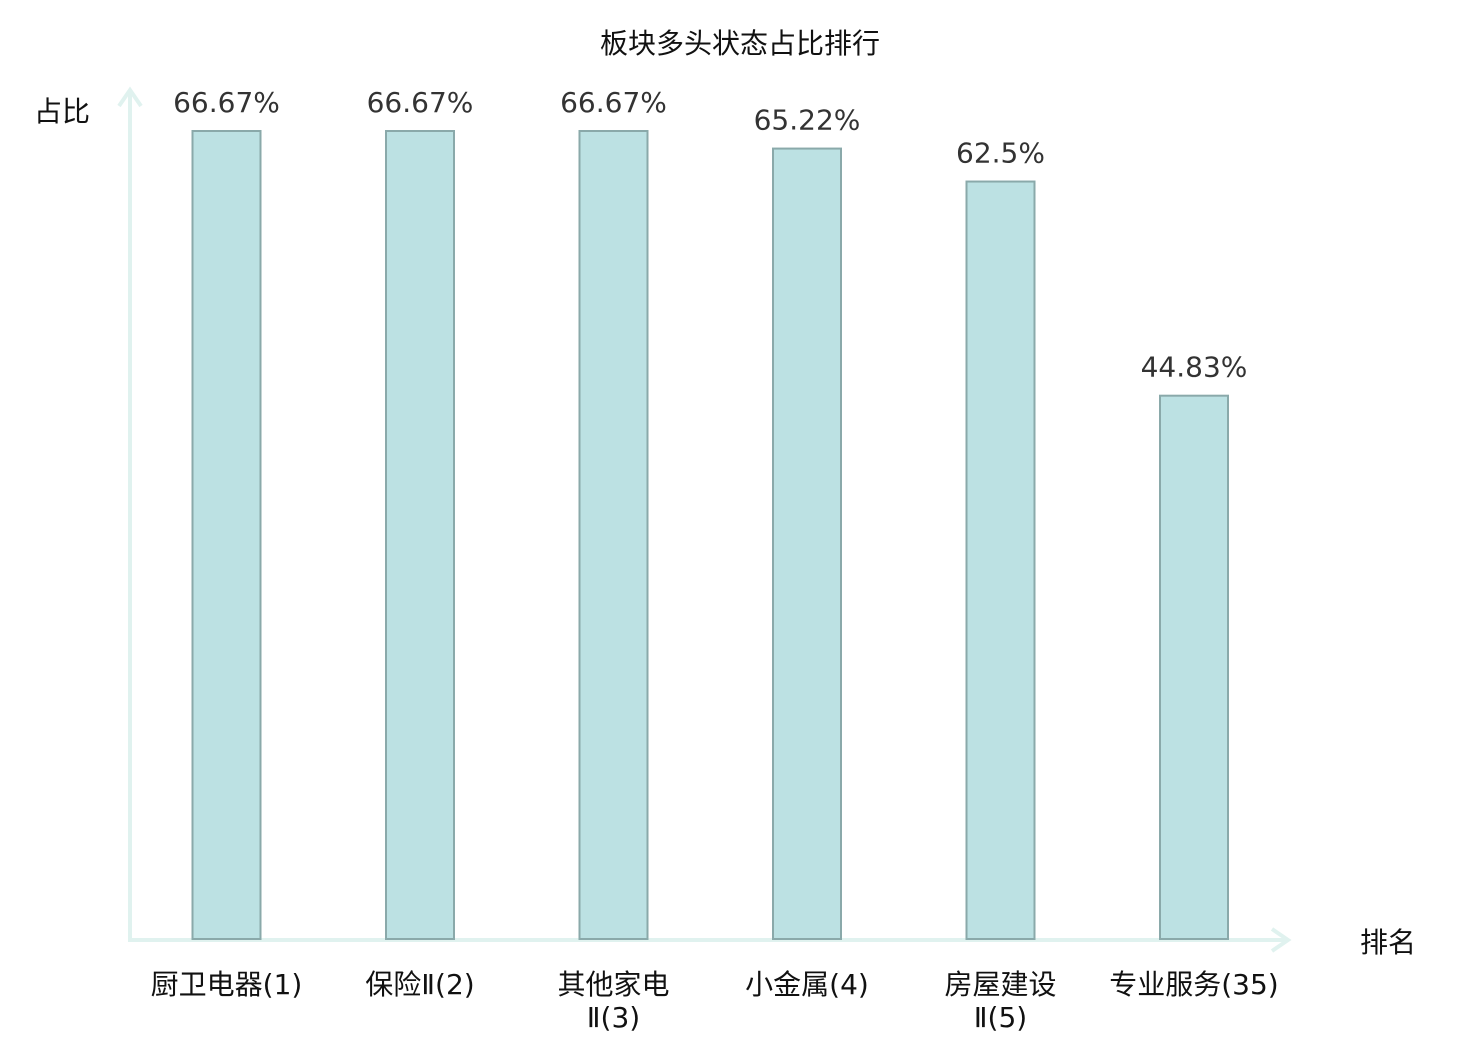 The width and height of the screenshot is (1480, 1040). I want to click on category-label-2: 保险Ⅱ(2), so click(419, 984).